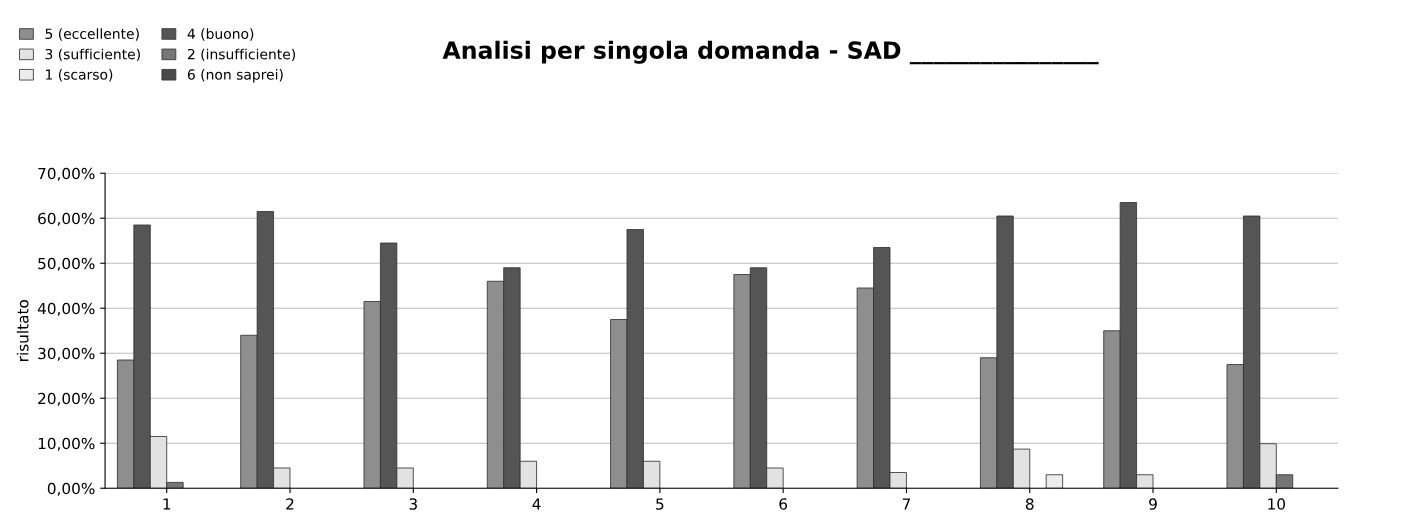 The width and height of the screenshot is (1401, 525). I want to click on y-tick-label: 30,00%, so click(66, 354).